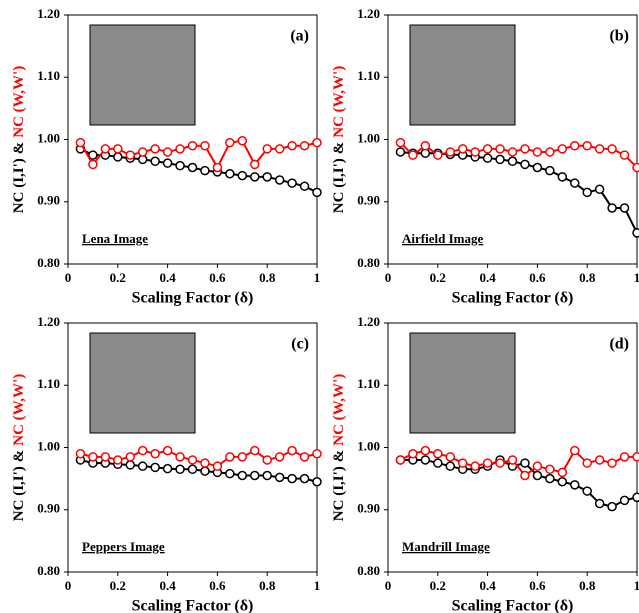 This screenshot has height=613, width=639. What do you see at coordinates (300, 344) in the screenshot?
I see `panel-label: (c)` at bounding box center [300, 344].